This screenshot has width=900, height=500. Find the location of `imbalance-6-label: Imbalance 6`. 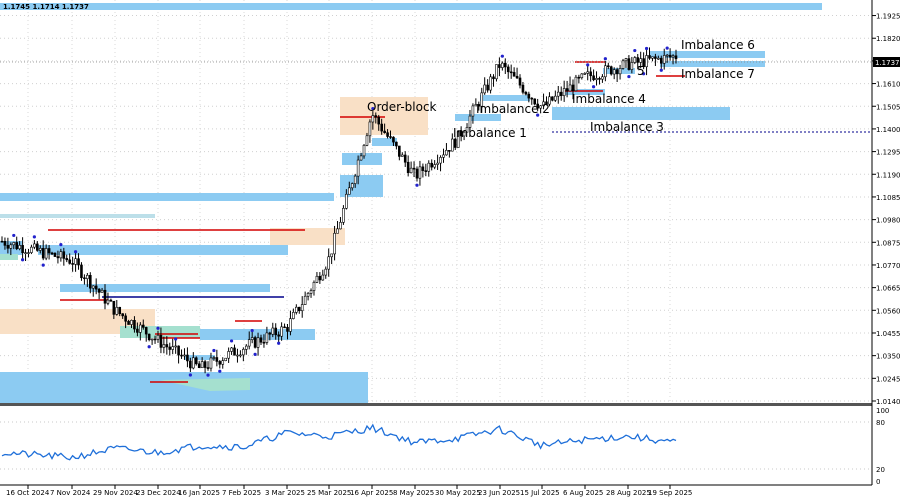

imbalance-6-label: Imbalance 6 is located at coordinates (718, 45).